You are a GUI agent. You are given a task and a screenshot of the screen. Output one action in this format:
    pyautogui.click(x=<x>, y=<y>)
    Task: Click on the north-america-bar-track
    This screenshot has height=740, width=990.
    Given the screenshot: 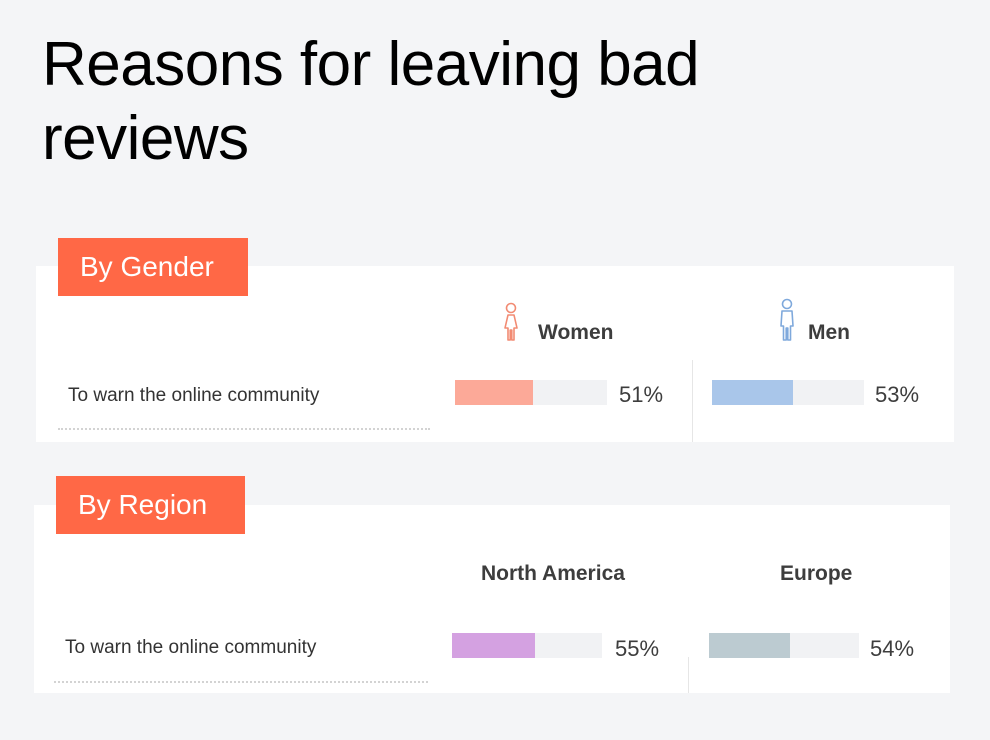 What is the action you would take?
    pyautogui.click(x=527, y=645)
    